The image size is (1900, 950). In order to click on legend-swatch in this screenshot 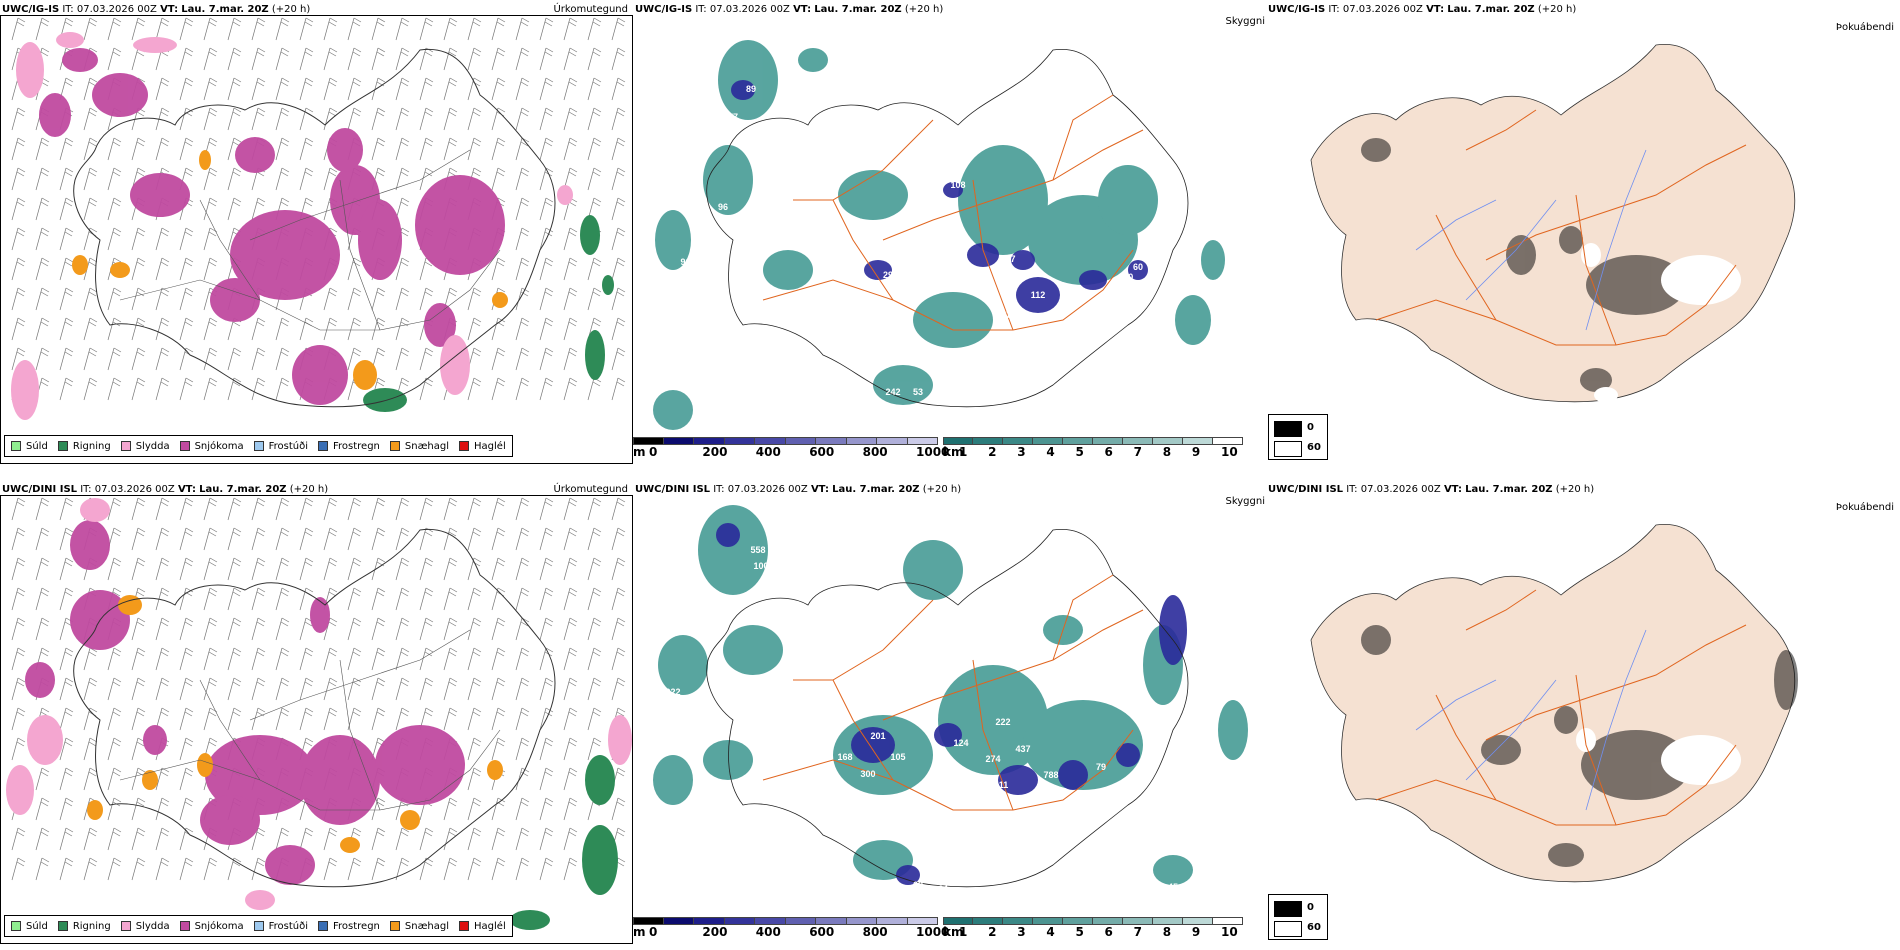, I will do `click(62, 446)`.